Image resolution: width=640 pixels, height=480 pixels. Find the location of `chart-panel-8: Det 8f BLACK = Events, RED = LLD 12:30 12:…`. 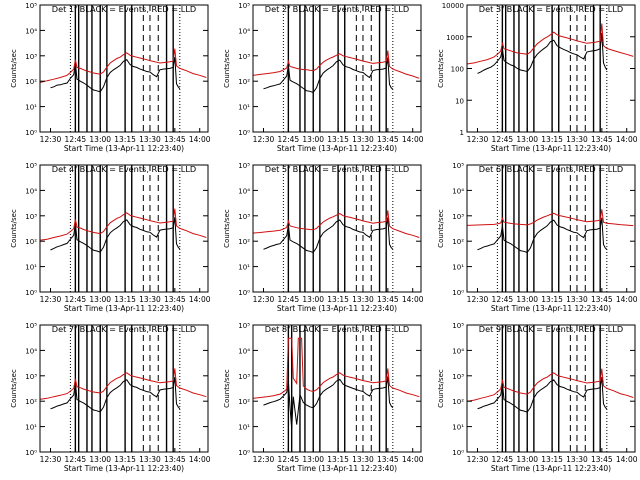

chart-panel-8: Det 8f BLACK = Events, RED = LLD 12:30 12:… is located at coordinates (323, 397).